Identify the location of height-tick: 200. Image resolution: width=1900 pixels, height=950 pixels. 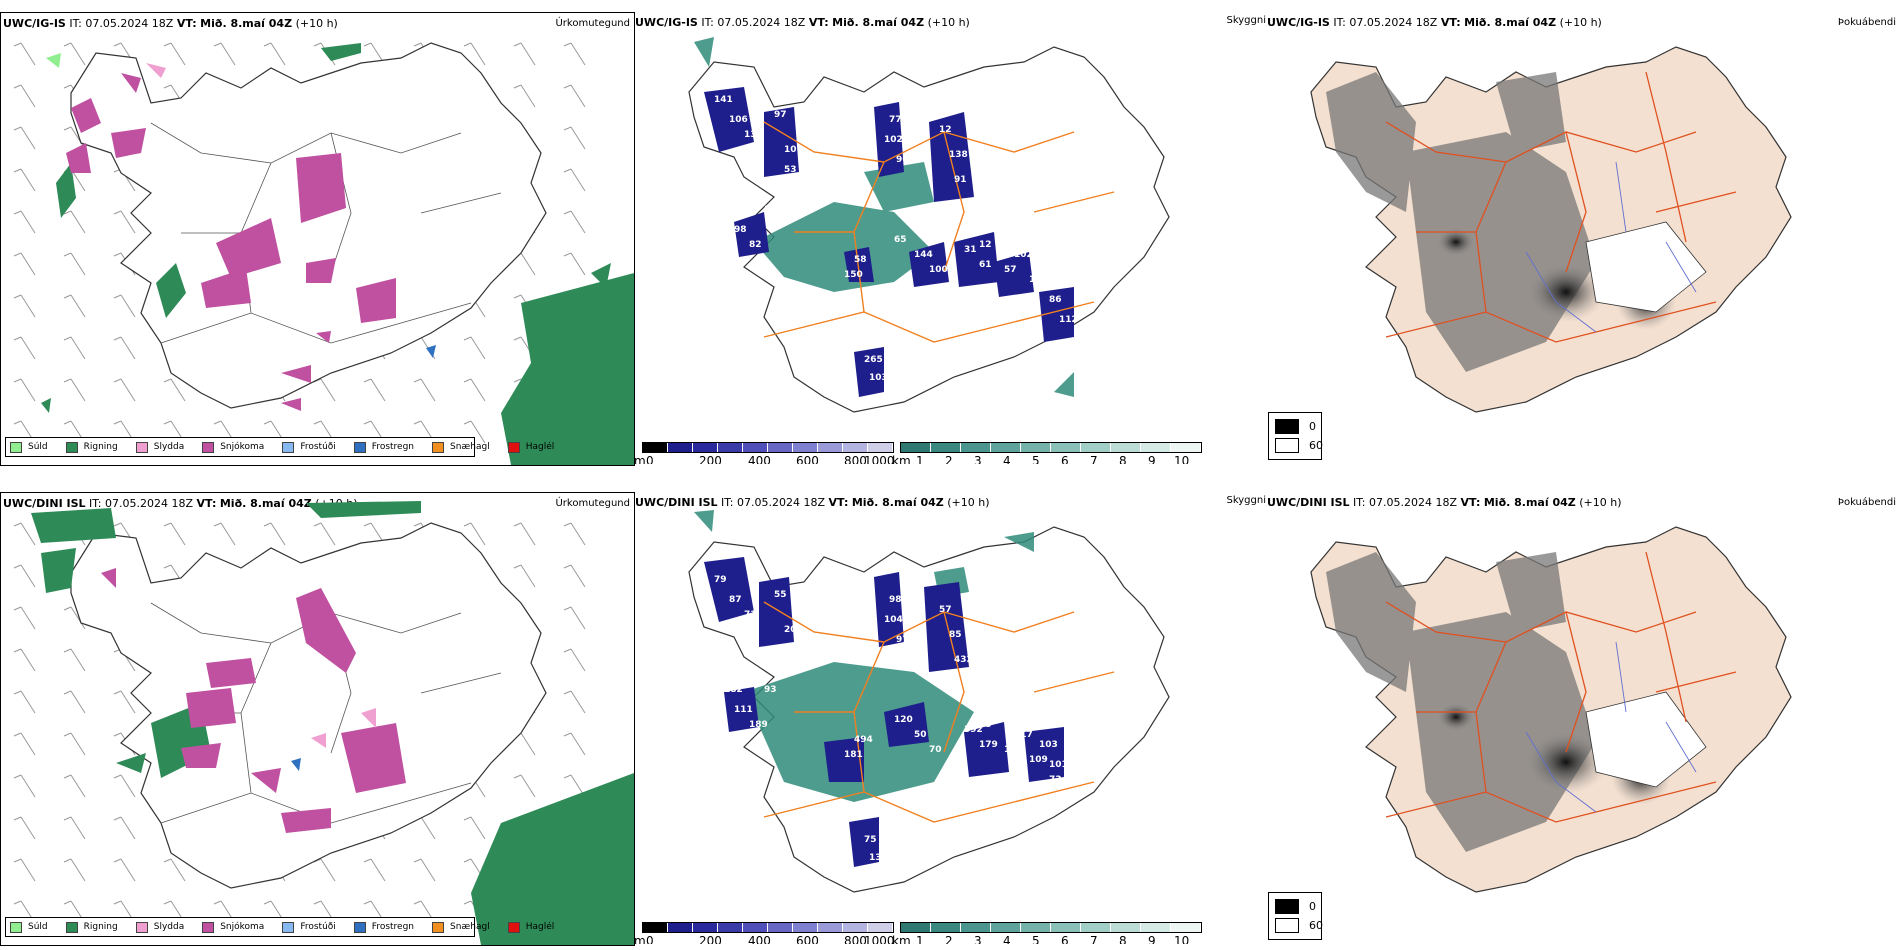
(710, 939).